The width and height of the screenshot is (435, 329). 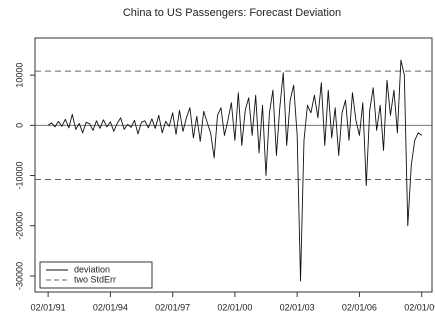 What do you see at coordinates (110, 307) in the screenshot?
I see `x-tick-label: 02/01/94` at bounding box center [110, 307].